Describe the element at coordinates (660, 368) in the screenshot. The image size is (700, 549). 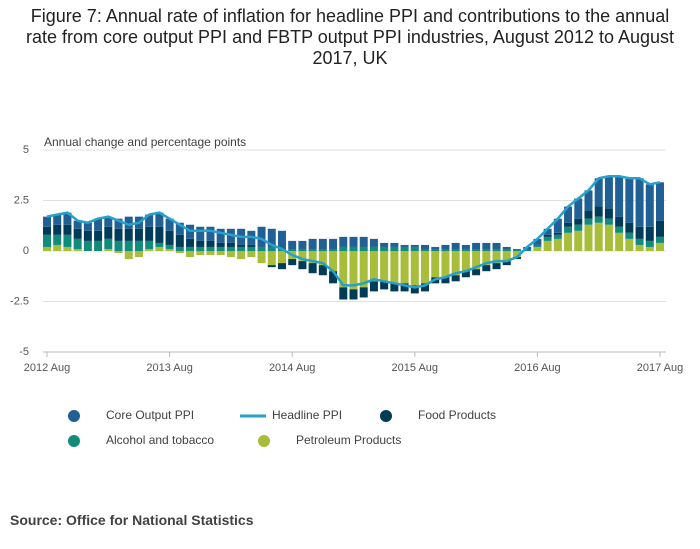
I see `x-tick-label: 2017 Aug` at that location.